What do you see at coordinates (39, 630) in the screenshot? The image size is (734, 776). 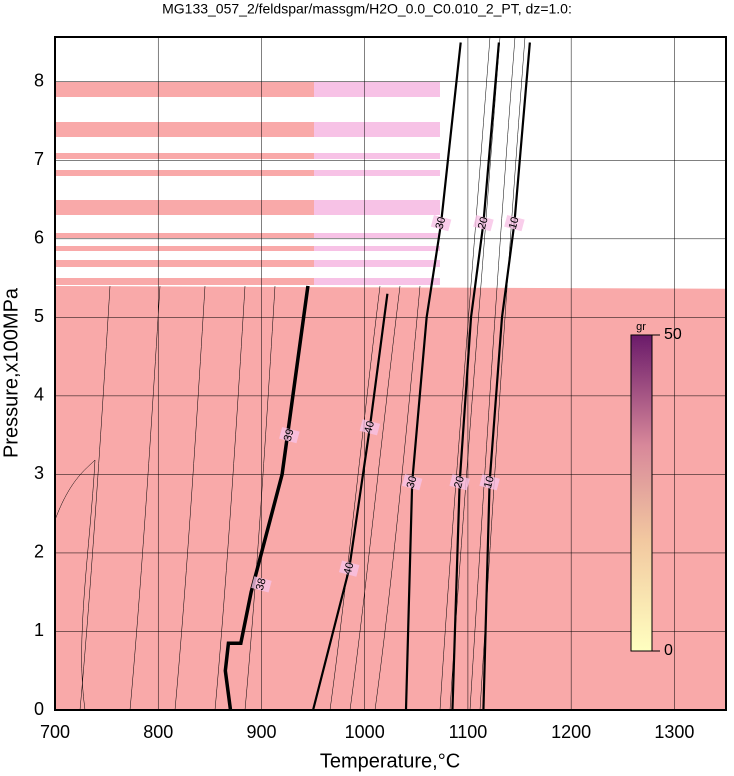 I see `y-tick-label: 1` at bounding box center [39, 630].